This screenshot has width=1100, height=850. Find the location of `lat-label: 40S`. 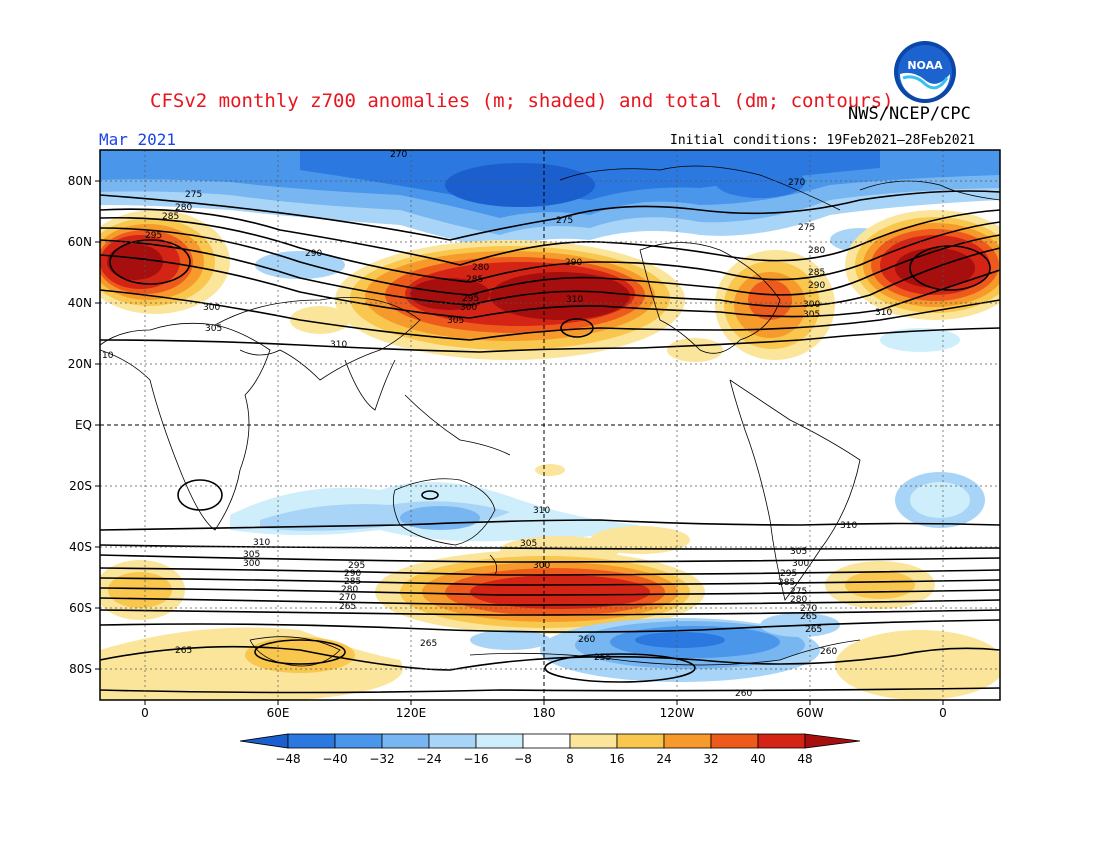

lat-label: 40S is located at coordinates (80, 547).